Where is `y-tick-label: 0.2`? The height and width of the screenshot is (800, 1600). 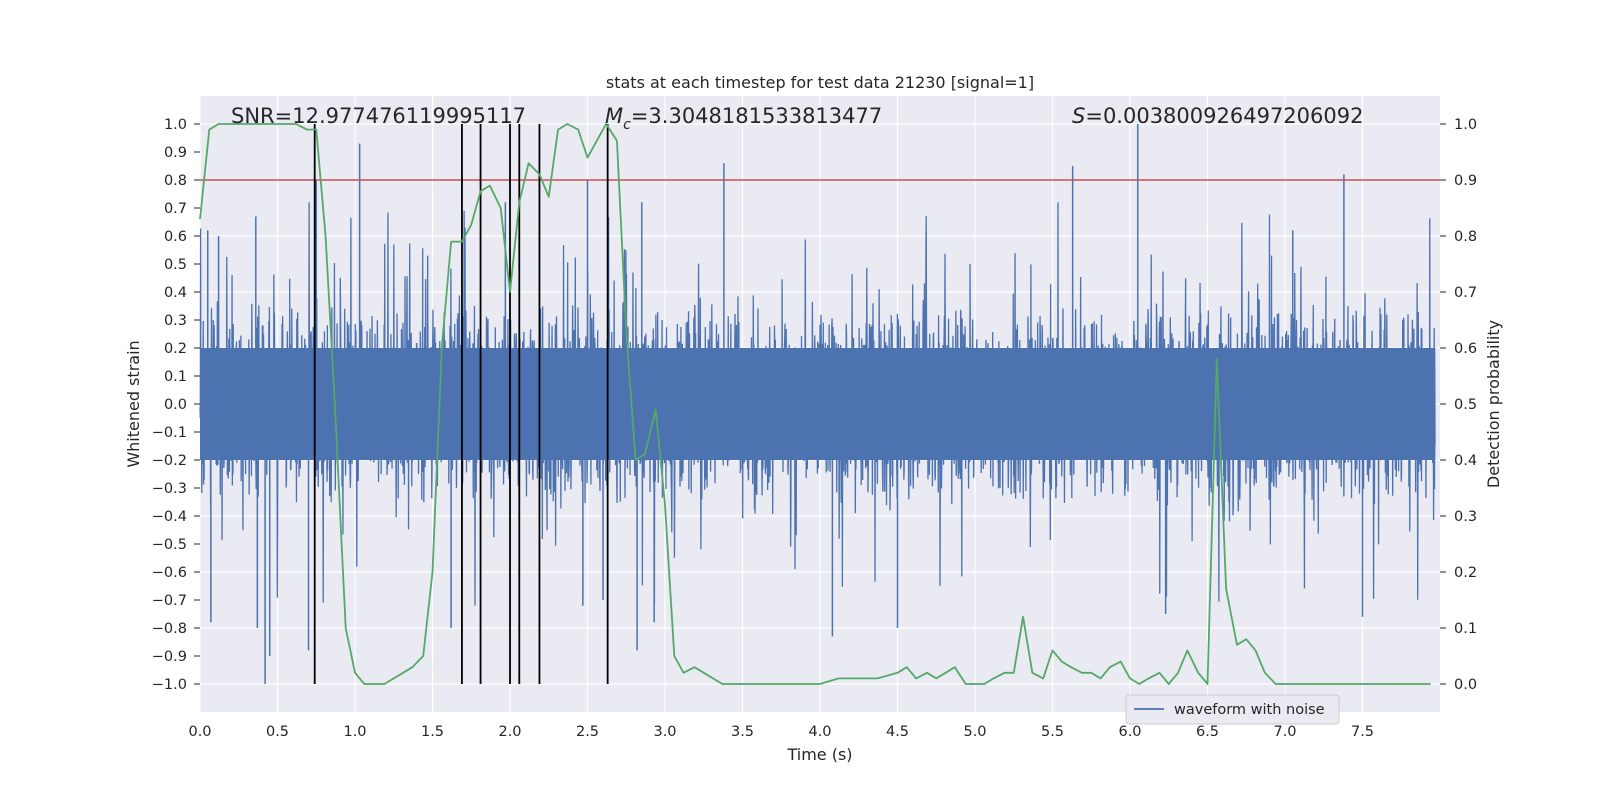
y-tick-label: 0.2 is located at coordinates (175, 349).